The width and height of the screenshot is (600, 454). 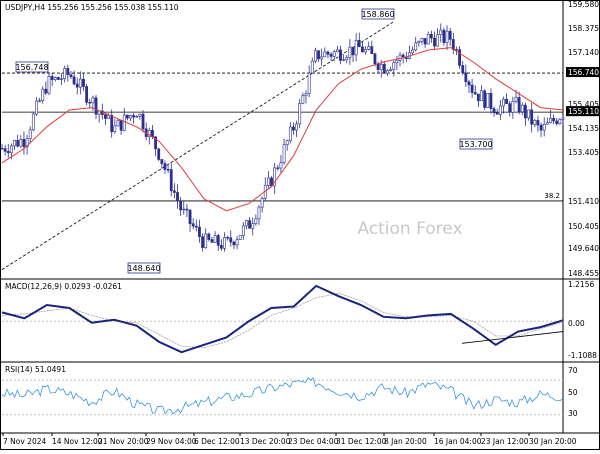 I want to click on x-tick-label: 6 Dec 12:00, so click(x=217, y=441).